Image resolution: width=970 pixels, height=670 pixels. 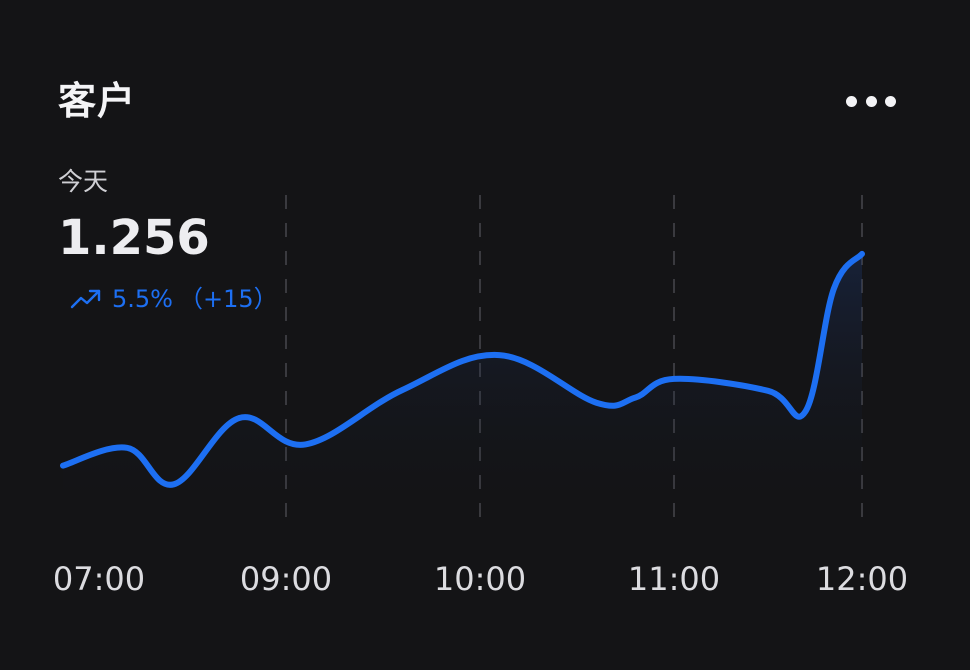 I want to click on change-indicator: 5.5% （+15）, so click(x=174, y=299).